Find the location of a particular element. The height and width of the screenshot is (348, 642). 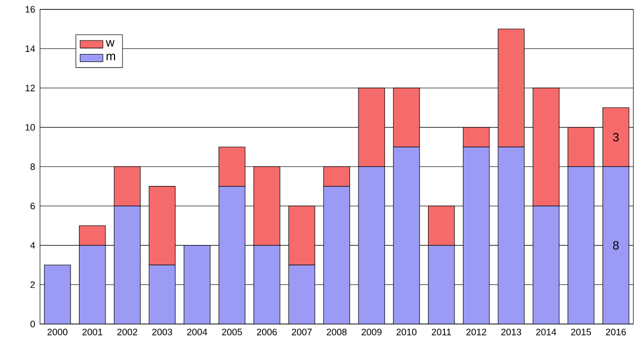

y-tick-label: 6 is located at coordinates (32, 206).